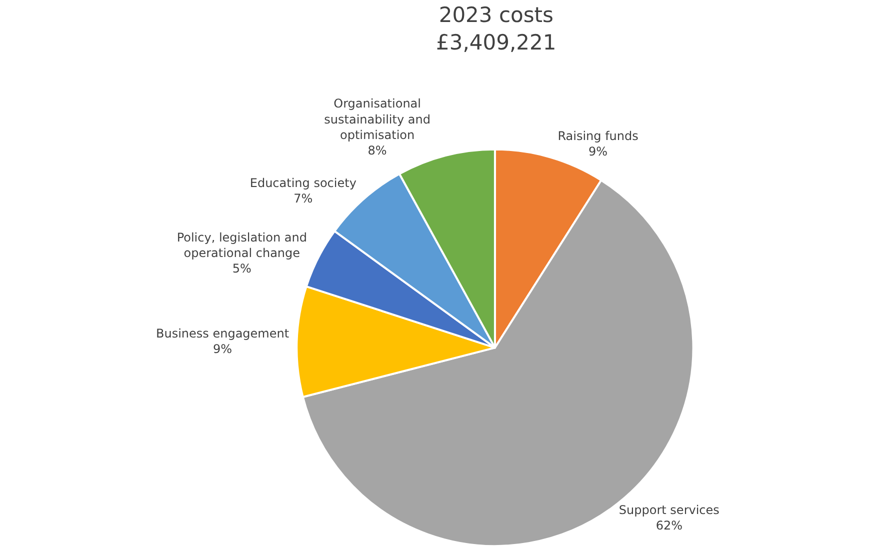  I want to click on slice-label: Business engagement, so click(223, 333).